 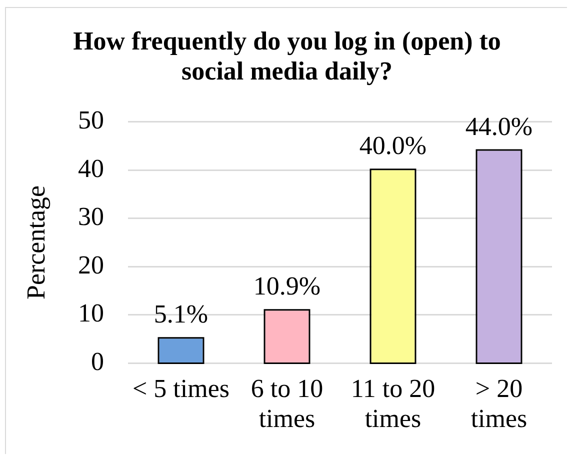 I want to click on data-label: 10.9%, so click(x=287, y=286).